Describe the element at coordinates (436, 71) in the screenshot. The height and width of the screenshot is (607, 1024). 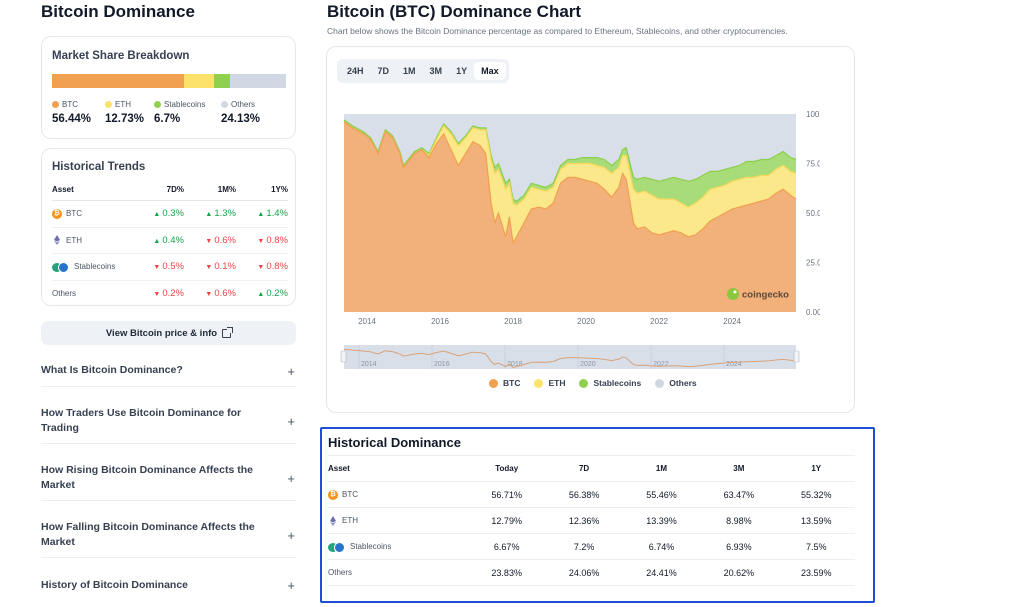
I see `range-tab-3m: 3M` at that location.